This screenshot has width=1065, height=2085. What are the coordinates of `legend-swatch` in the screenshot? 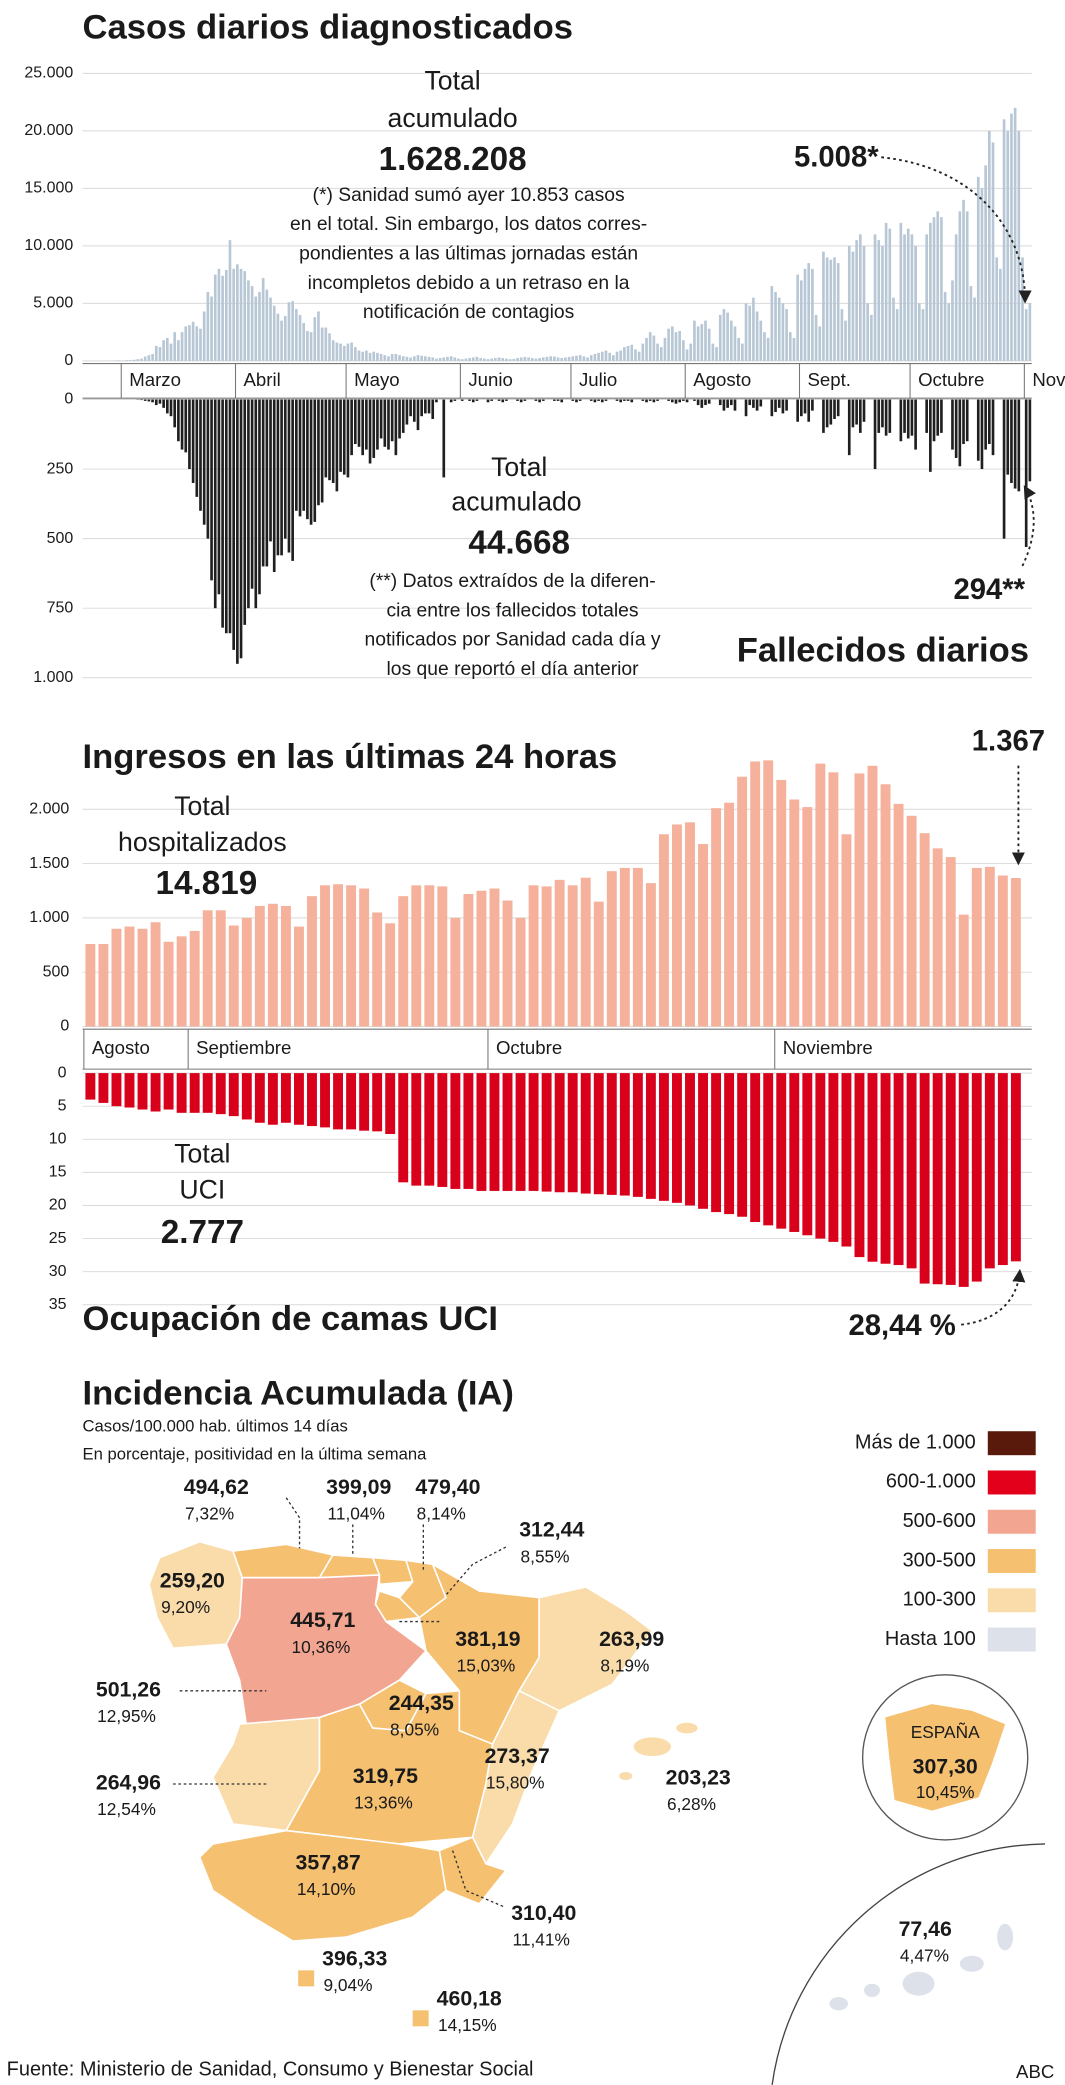 It's located at (1011, 1561).